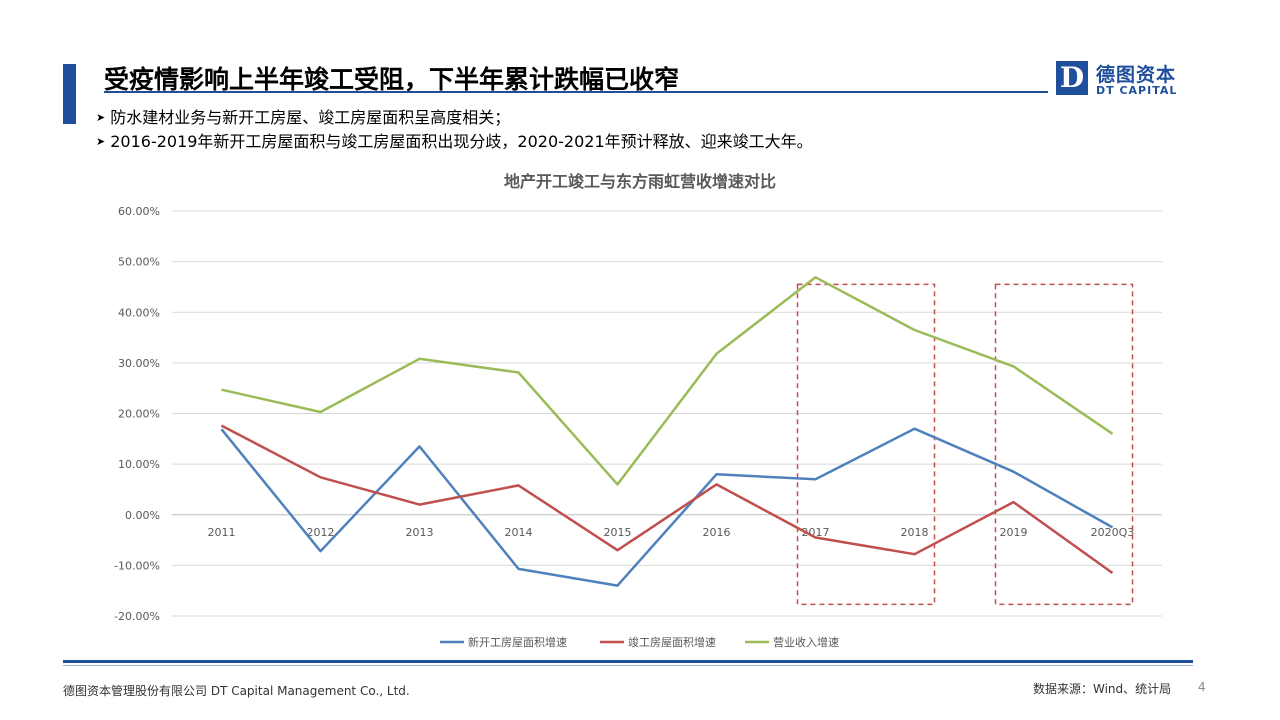 The height and width of the screenshot is (720, 1280). What do you see at coordinates (222, 532) in the screenshot?
I see `x-tick-label: 2011` at bounding box center [222, 532].